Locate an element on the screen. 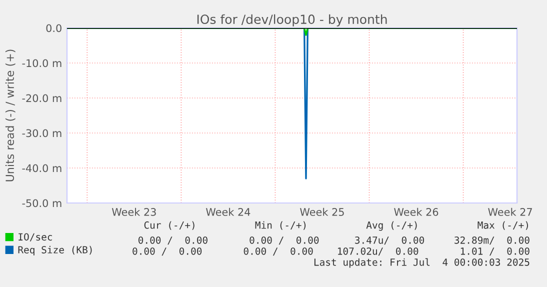 The width and height of the screenshot is (547, 287). text: Last update: Fri Jul 4 00:00:03 2025 is located at coordinates (422, 263).